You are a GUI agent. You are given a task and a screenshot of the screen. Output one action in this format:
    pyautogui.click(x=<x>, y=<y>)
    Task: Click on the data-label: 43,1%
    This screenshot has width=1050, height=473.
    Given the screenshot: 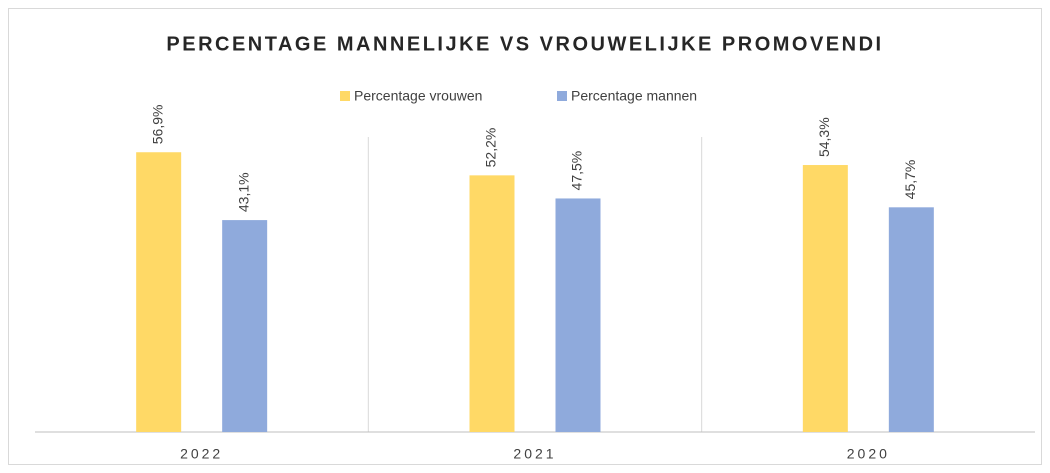 What is the action you would take?
    pyautogui.click(x=243, y=192)
    